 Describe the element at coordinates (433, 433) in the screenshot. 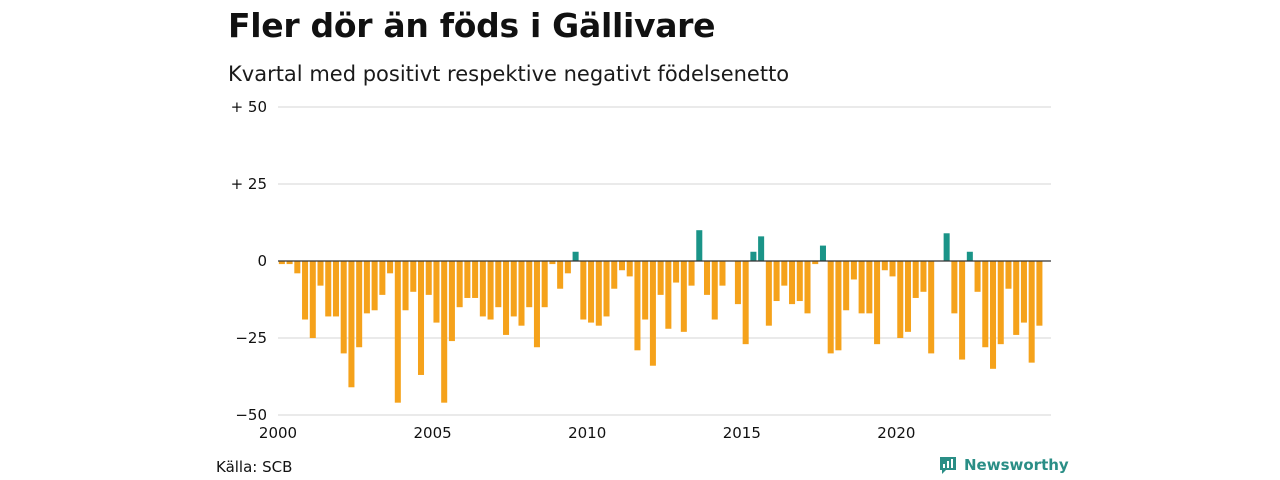

I see `x-tick-label: 2005` at that location.